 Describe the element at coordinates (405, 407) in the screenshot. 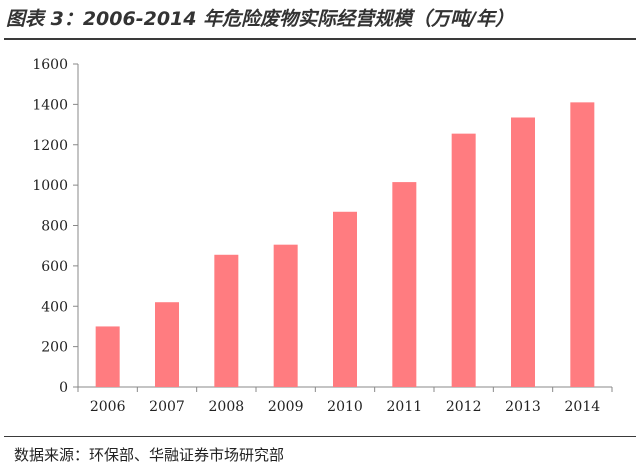

I see `x-tick-label: 2011` at that location.